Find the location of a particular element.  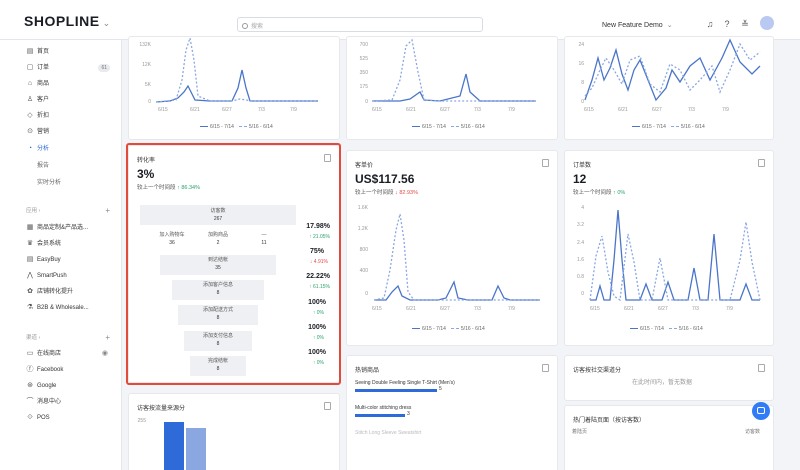

y-tick-label: 0 is located at coordinates (582, 294).